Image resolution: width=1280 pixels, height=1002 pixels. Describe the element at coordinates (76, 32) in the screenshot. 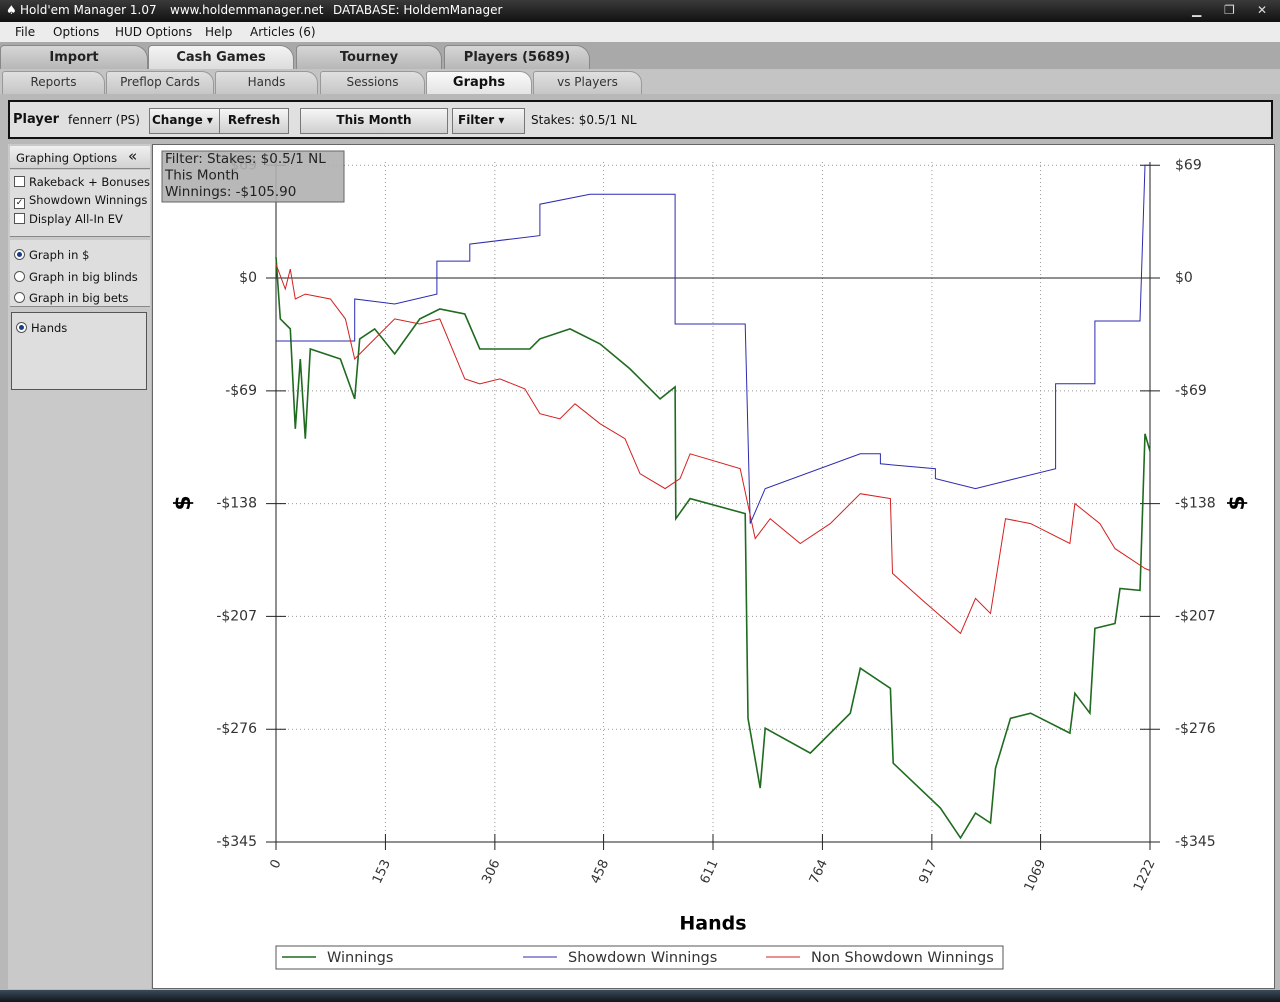

I see `menu-item: Options` at that location.